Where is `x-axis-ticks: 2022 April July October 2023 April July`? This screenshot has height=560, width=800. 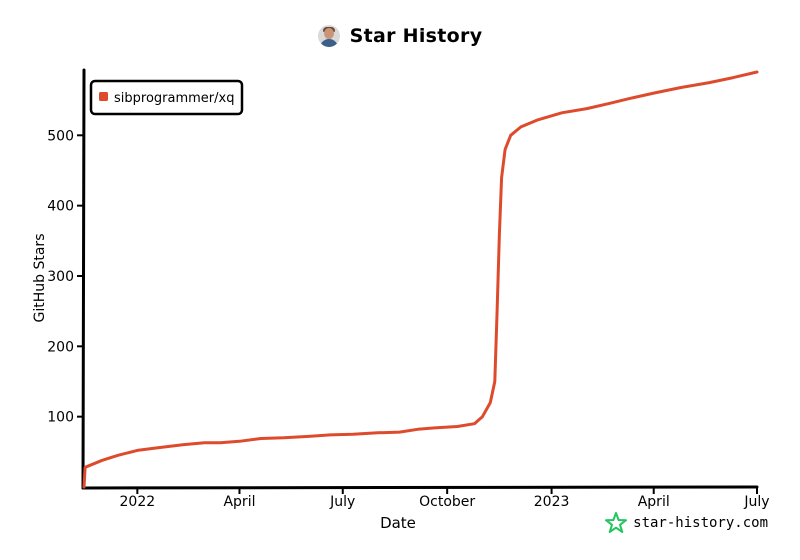 x-axis-ticks: 2022 April July October 2023 April July is located at coordinates (445, 498).